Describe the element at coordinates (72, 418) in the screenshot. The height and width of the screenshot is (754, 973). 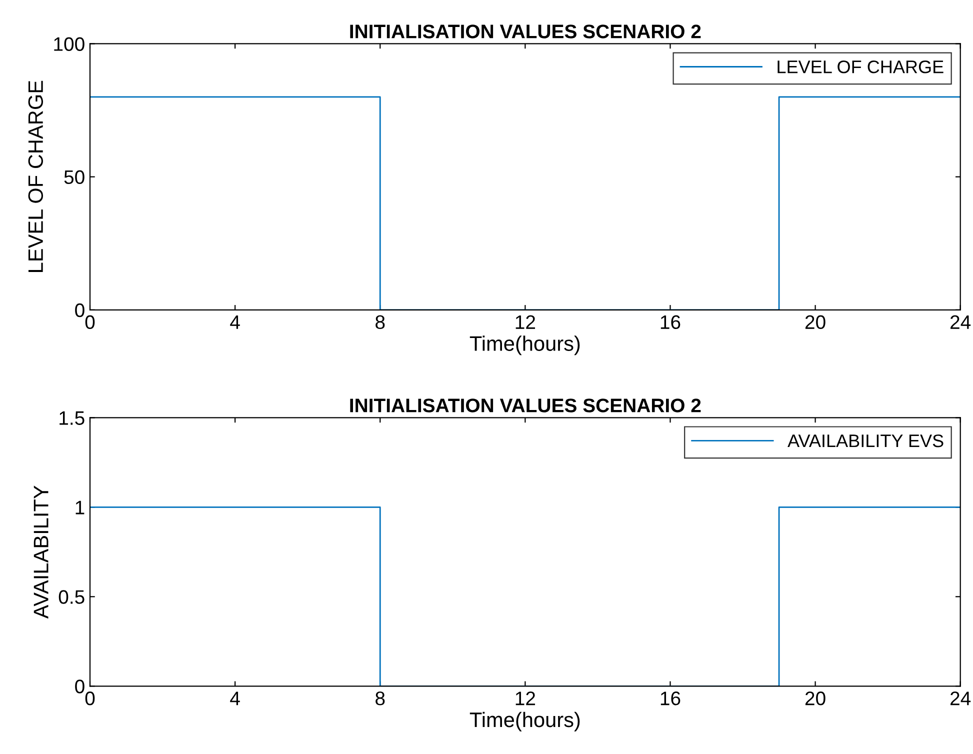
I see `y-tick-label: 1.5` at that location.